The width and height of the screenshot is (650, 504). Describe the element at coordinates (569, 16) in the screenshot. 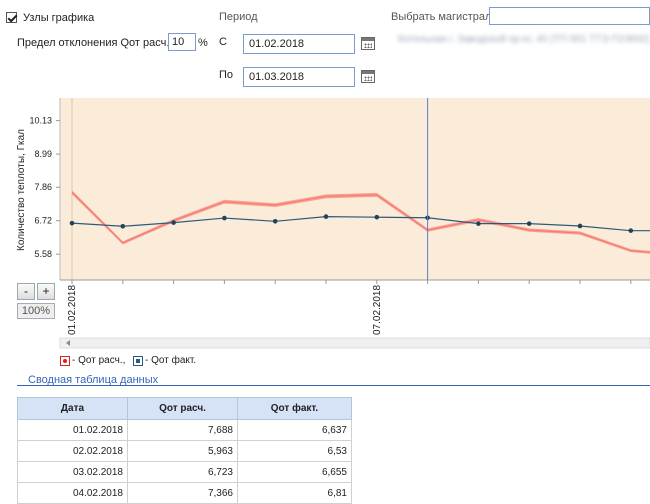

I see `main-select-input` at that location.